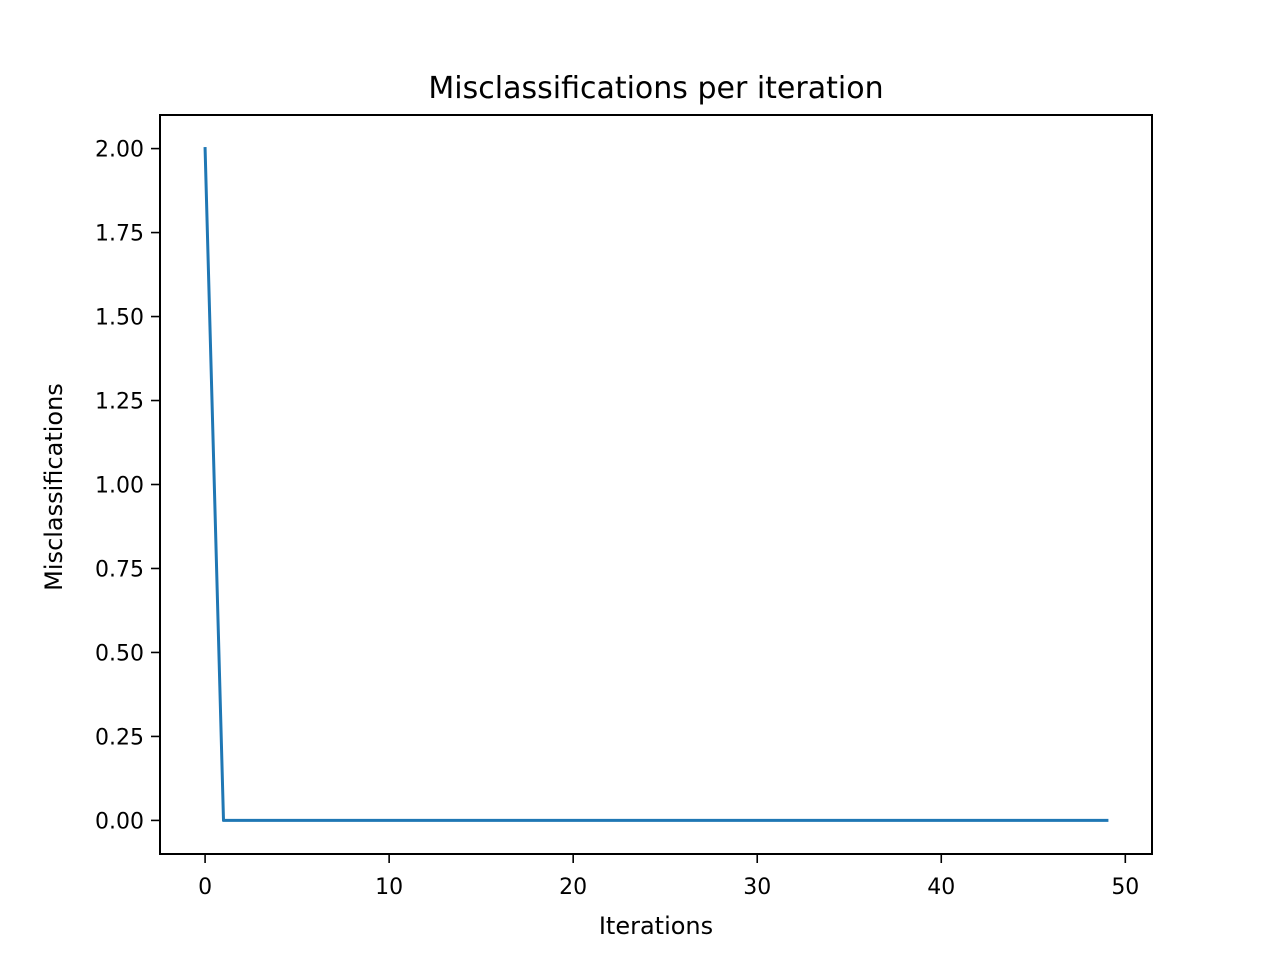 The width and height of the screenshot is (1280, 960). What do you see at coordinates (389, 887) in the screenshot?
I see `x-tick-label: 10` at bounding box center [389, 887].